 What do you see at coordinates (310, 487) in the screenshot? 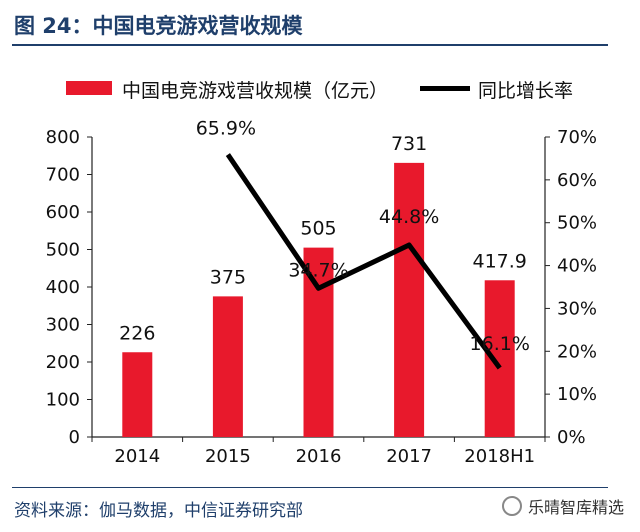
I see `source-divider` at bounding box center [310, 487].